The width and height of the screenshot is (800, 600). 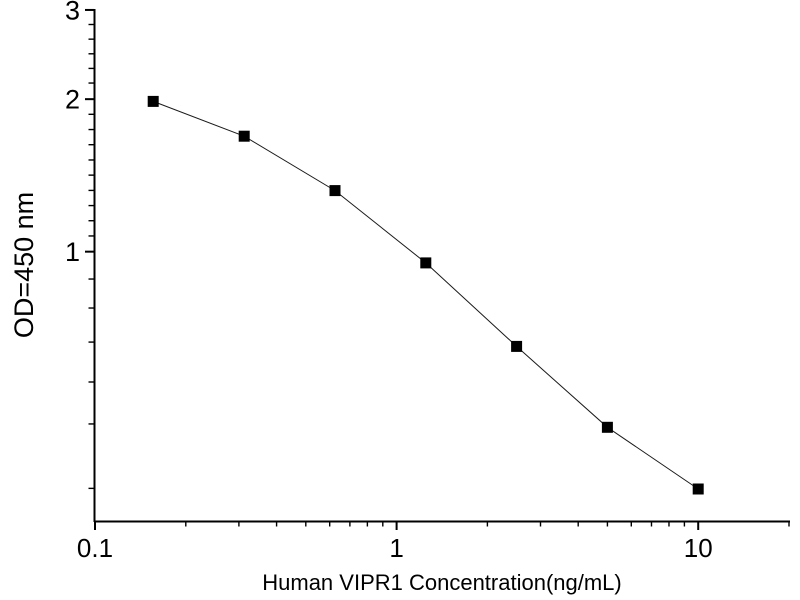 I want to click on x-axis-title: Human VIPR1 Concentration(ng/mL), so click(x=442, y=582).